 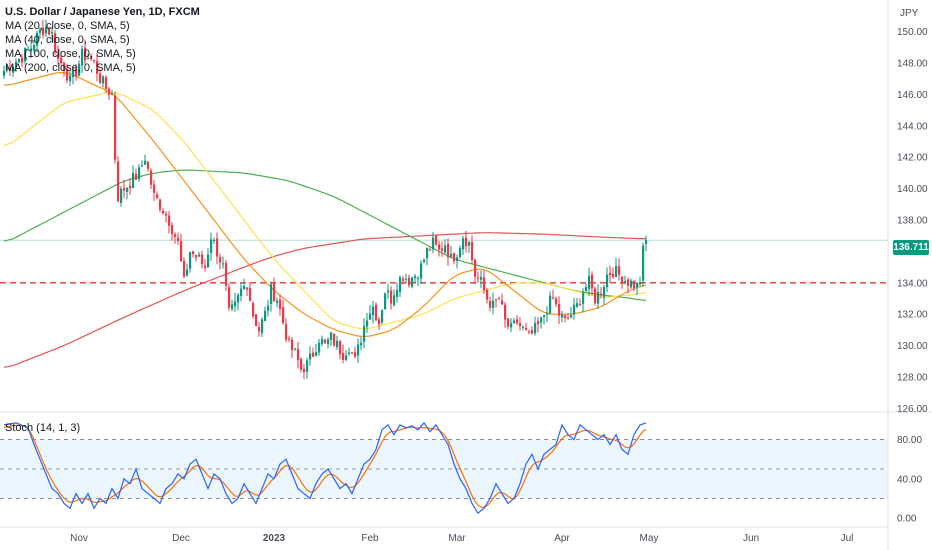 What do you see at coordinates (909, 440) in the screenshot?
I see `stoch-tick-label: 80.00` at bounding box center [909, 440].